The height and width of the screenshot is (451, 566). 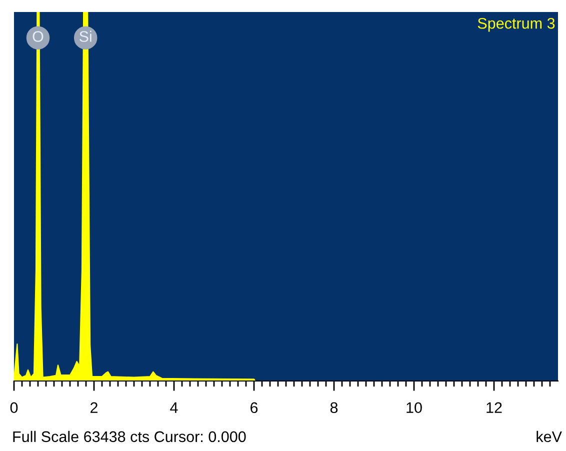 What do you see at coordinates (129, 436) in the screenshot?
I see `text: Full Scale 63438 cts Cursor: 0.000` at bounding box center [129, 436].